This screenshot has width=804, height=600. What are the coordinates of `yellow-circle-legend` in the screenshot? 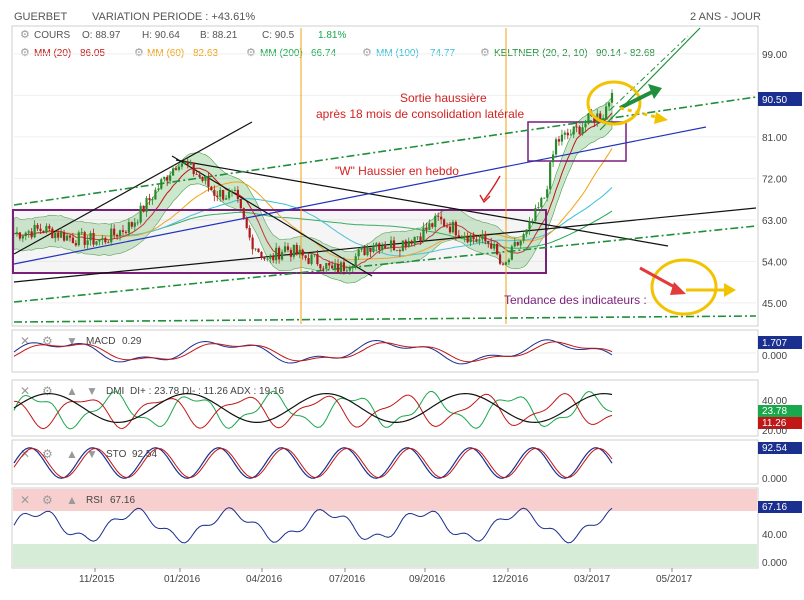 It's located at (684, 287).